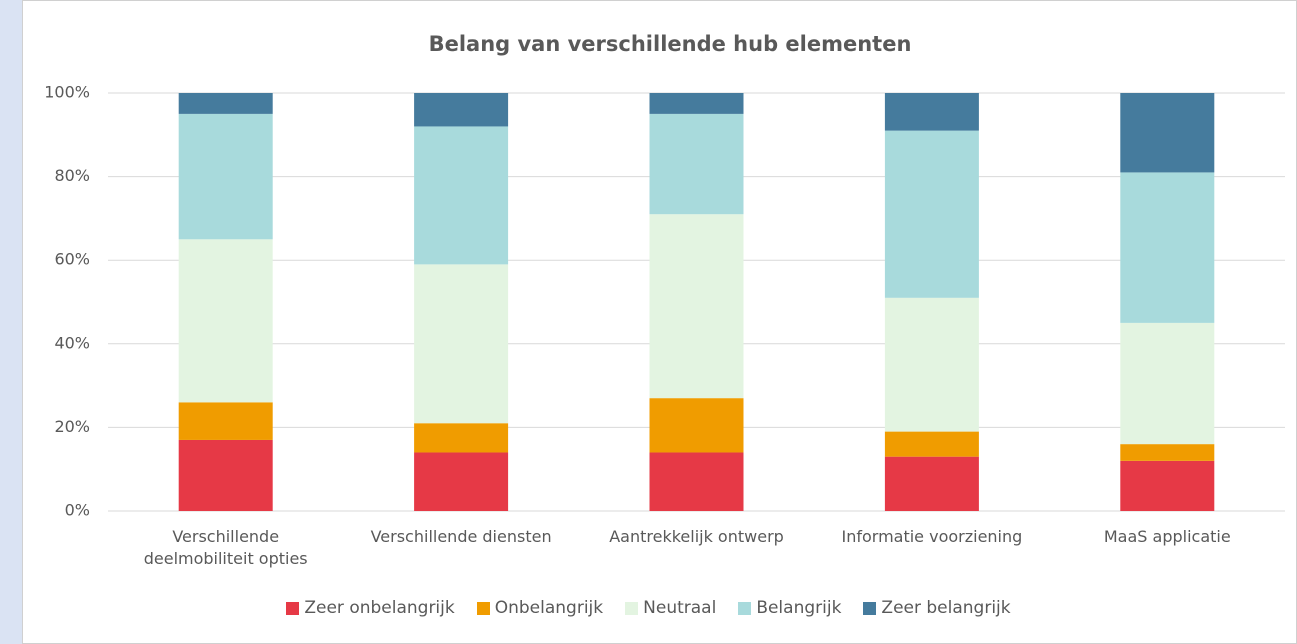 This screenshot has height=644, width=1297. What do you see at coordinates (670, 44) in the screenshot?
I see `chart-title: Belang van verschillende hub elementen` at bounding box center [670, 44].